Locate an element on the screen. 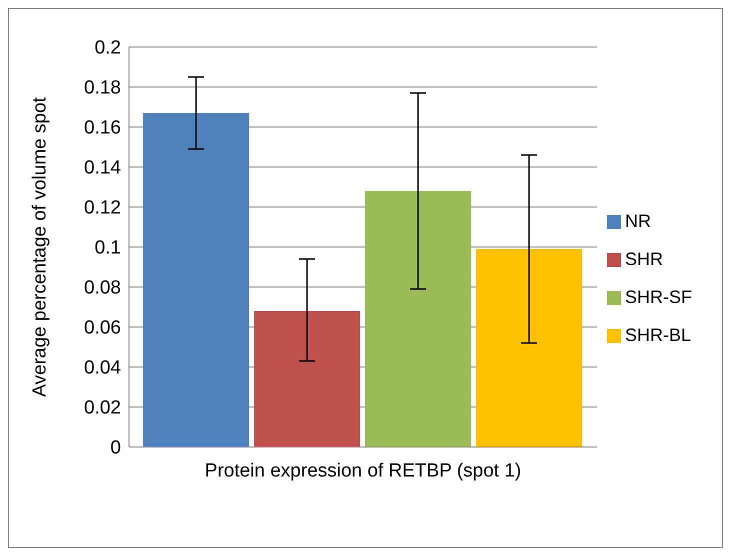 This screenshot has height=556, width=731. y-tick-label: 0.12 is located at coordinates (102, 208).